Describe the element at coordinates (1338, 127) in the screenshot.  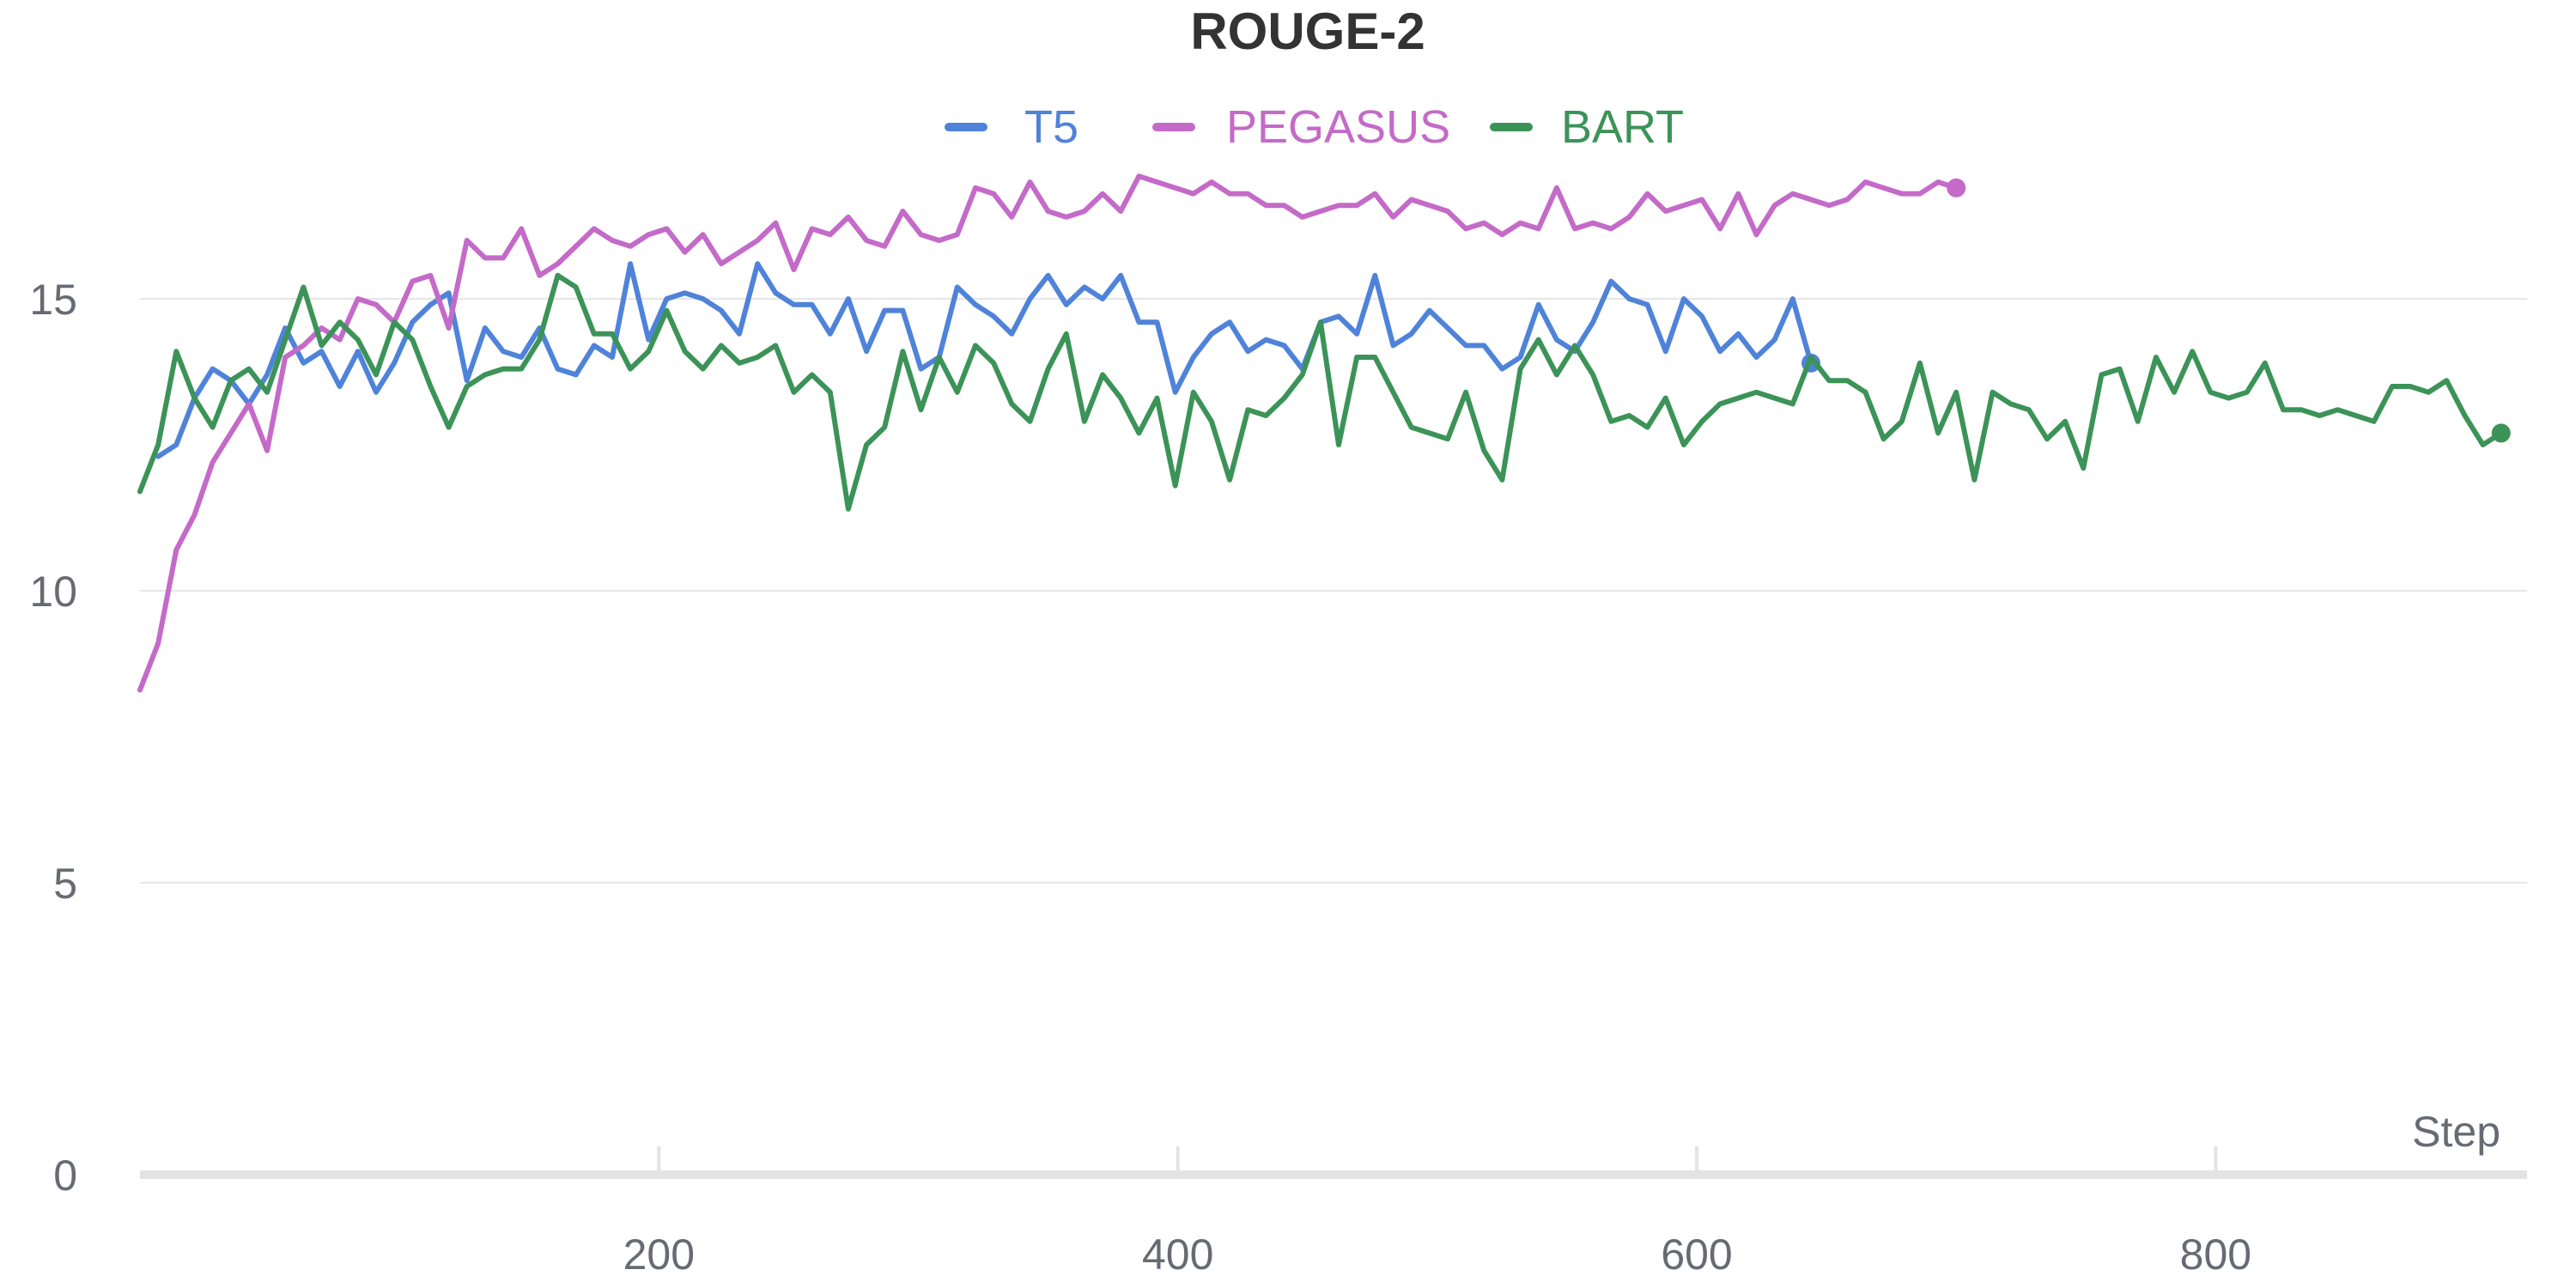
I see `legend-label-pegasus: PEGASUS` at that location.